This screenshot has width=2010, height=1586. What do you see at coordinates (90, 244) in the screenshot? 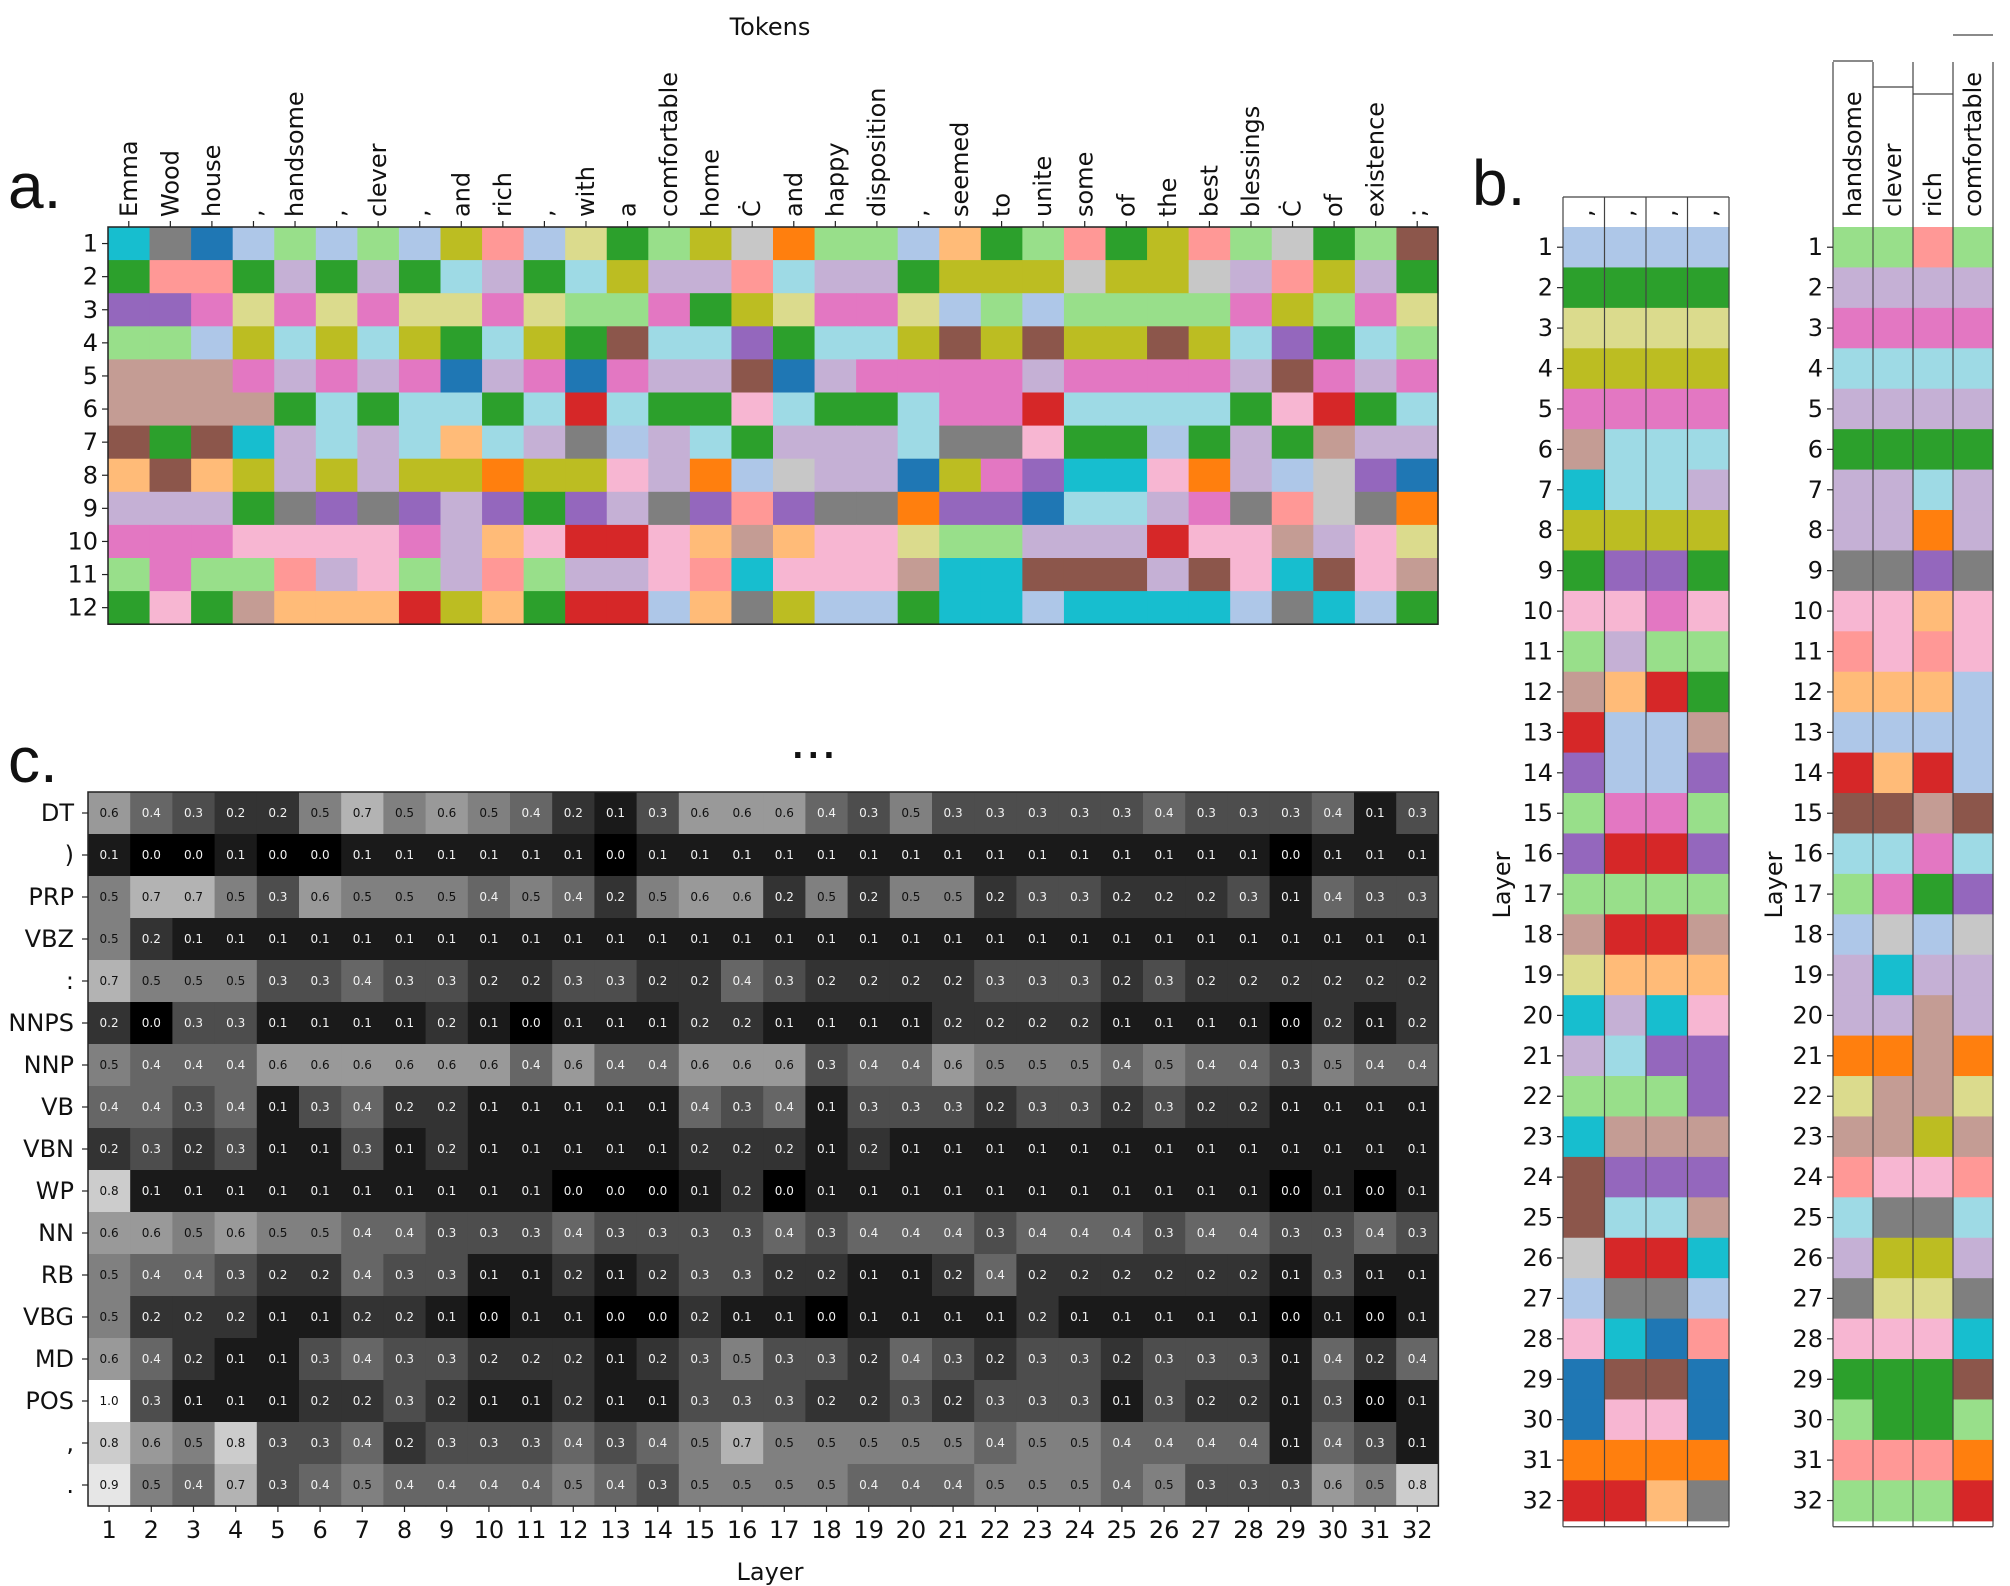
I see `y-tick-label: 1` at bounding box center [90, 244].